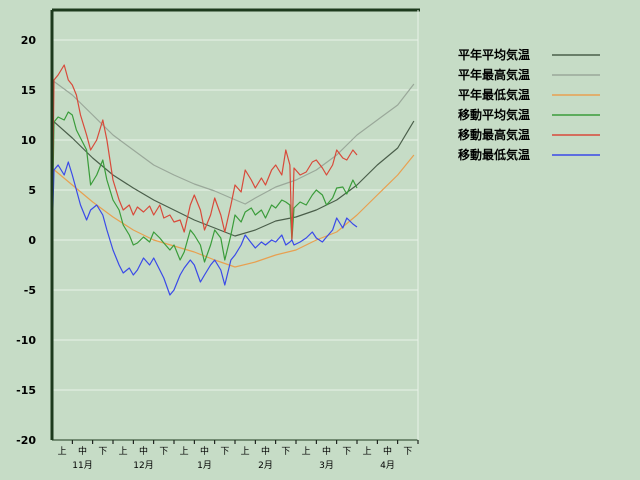  Describe the element at coordinates (82, 465) in the screenshot. I see `x-month-label: 11月` at that location.